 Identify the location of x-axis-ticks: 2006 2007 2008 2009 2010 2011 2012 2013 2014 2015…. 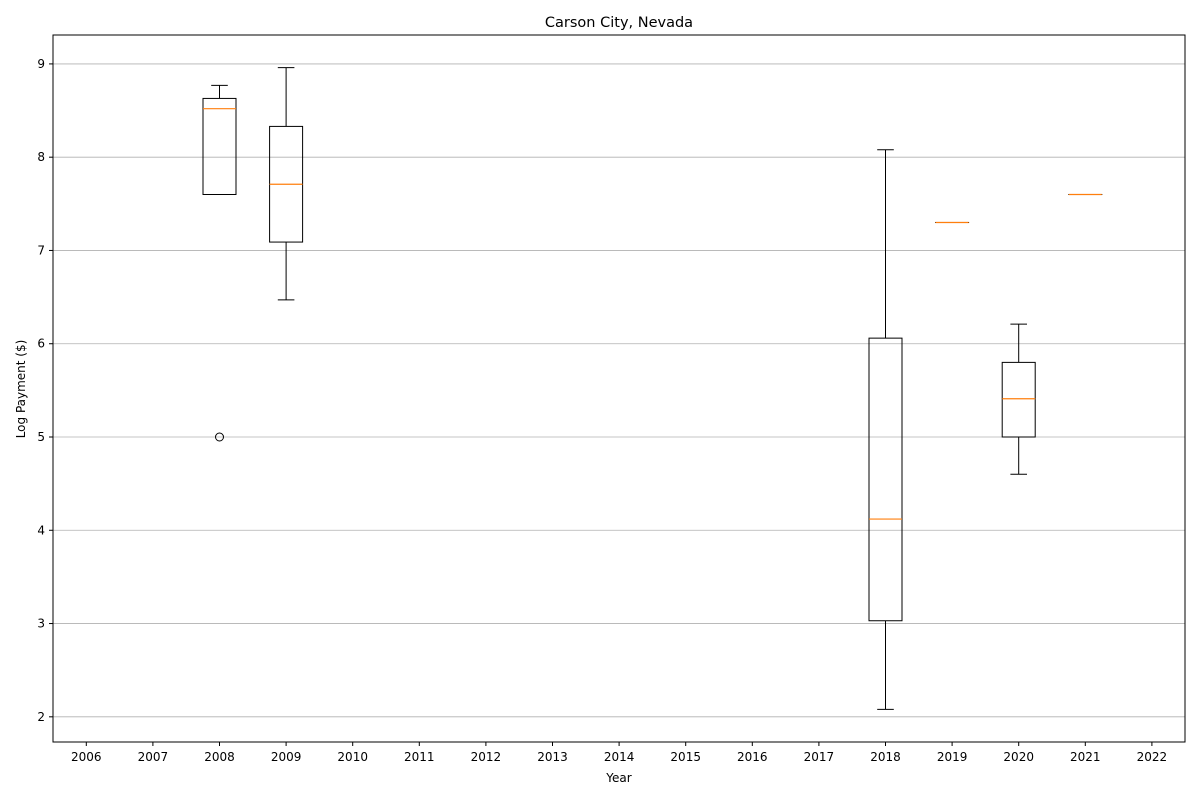
(619, 753).